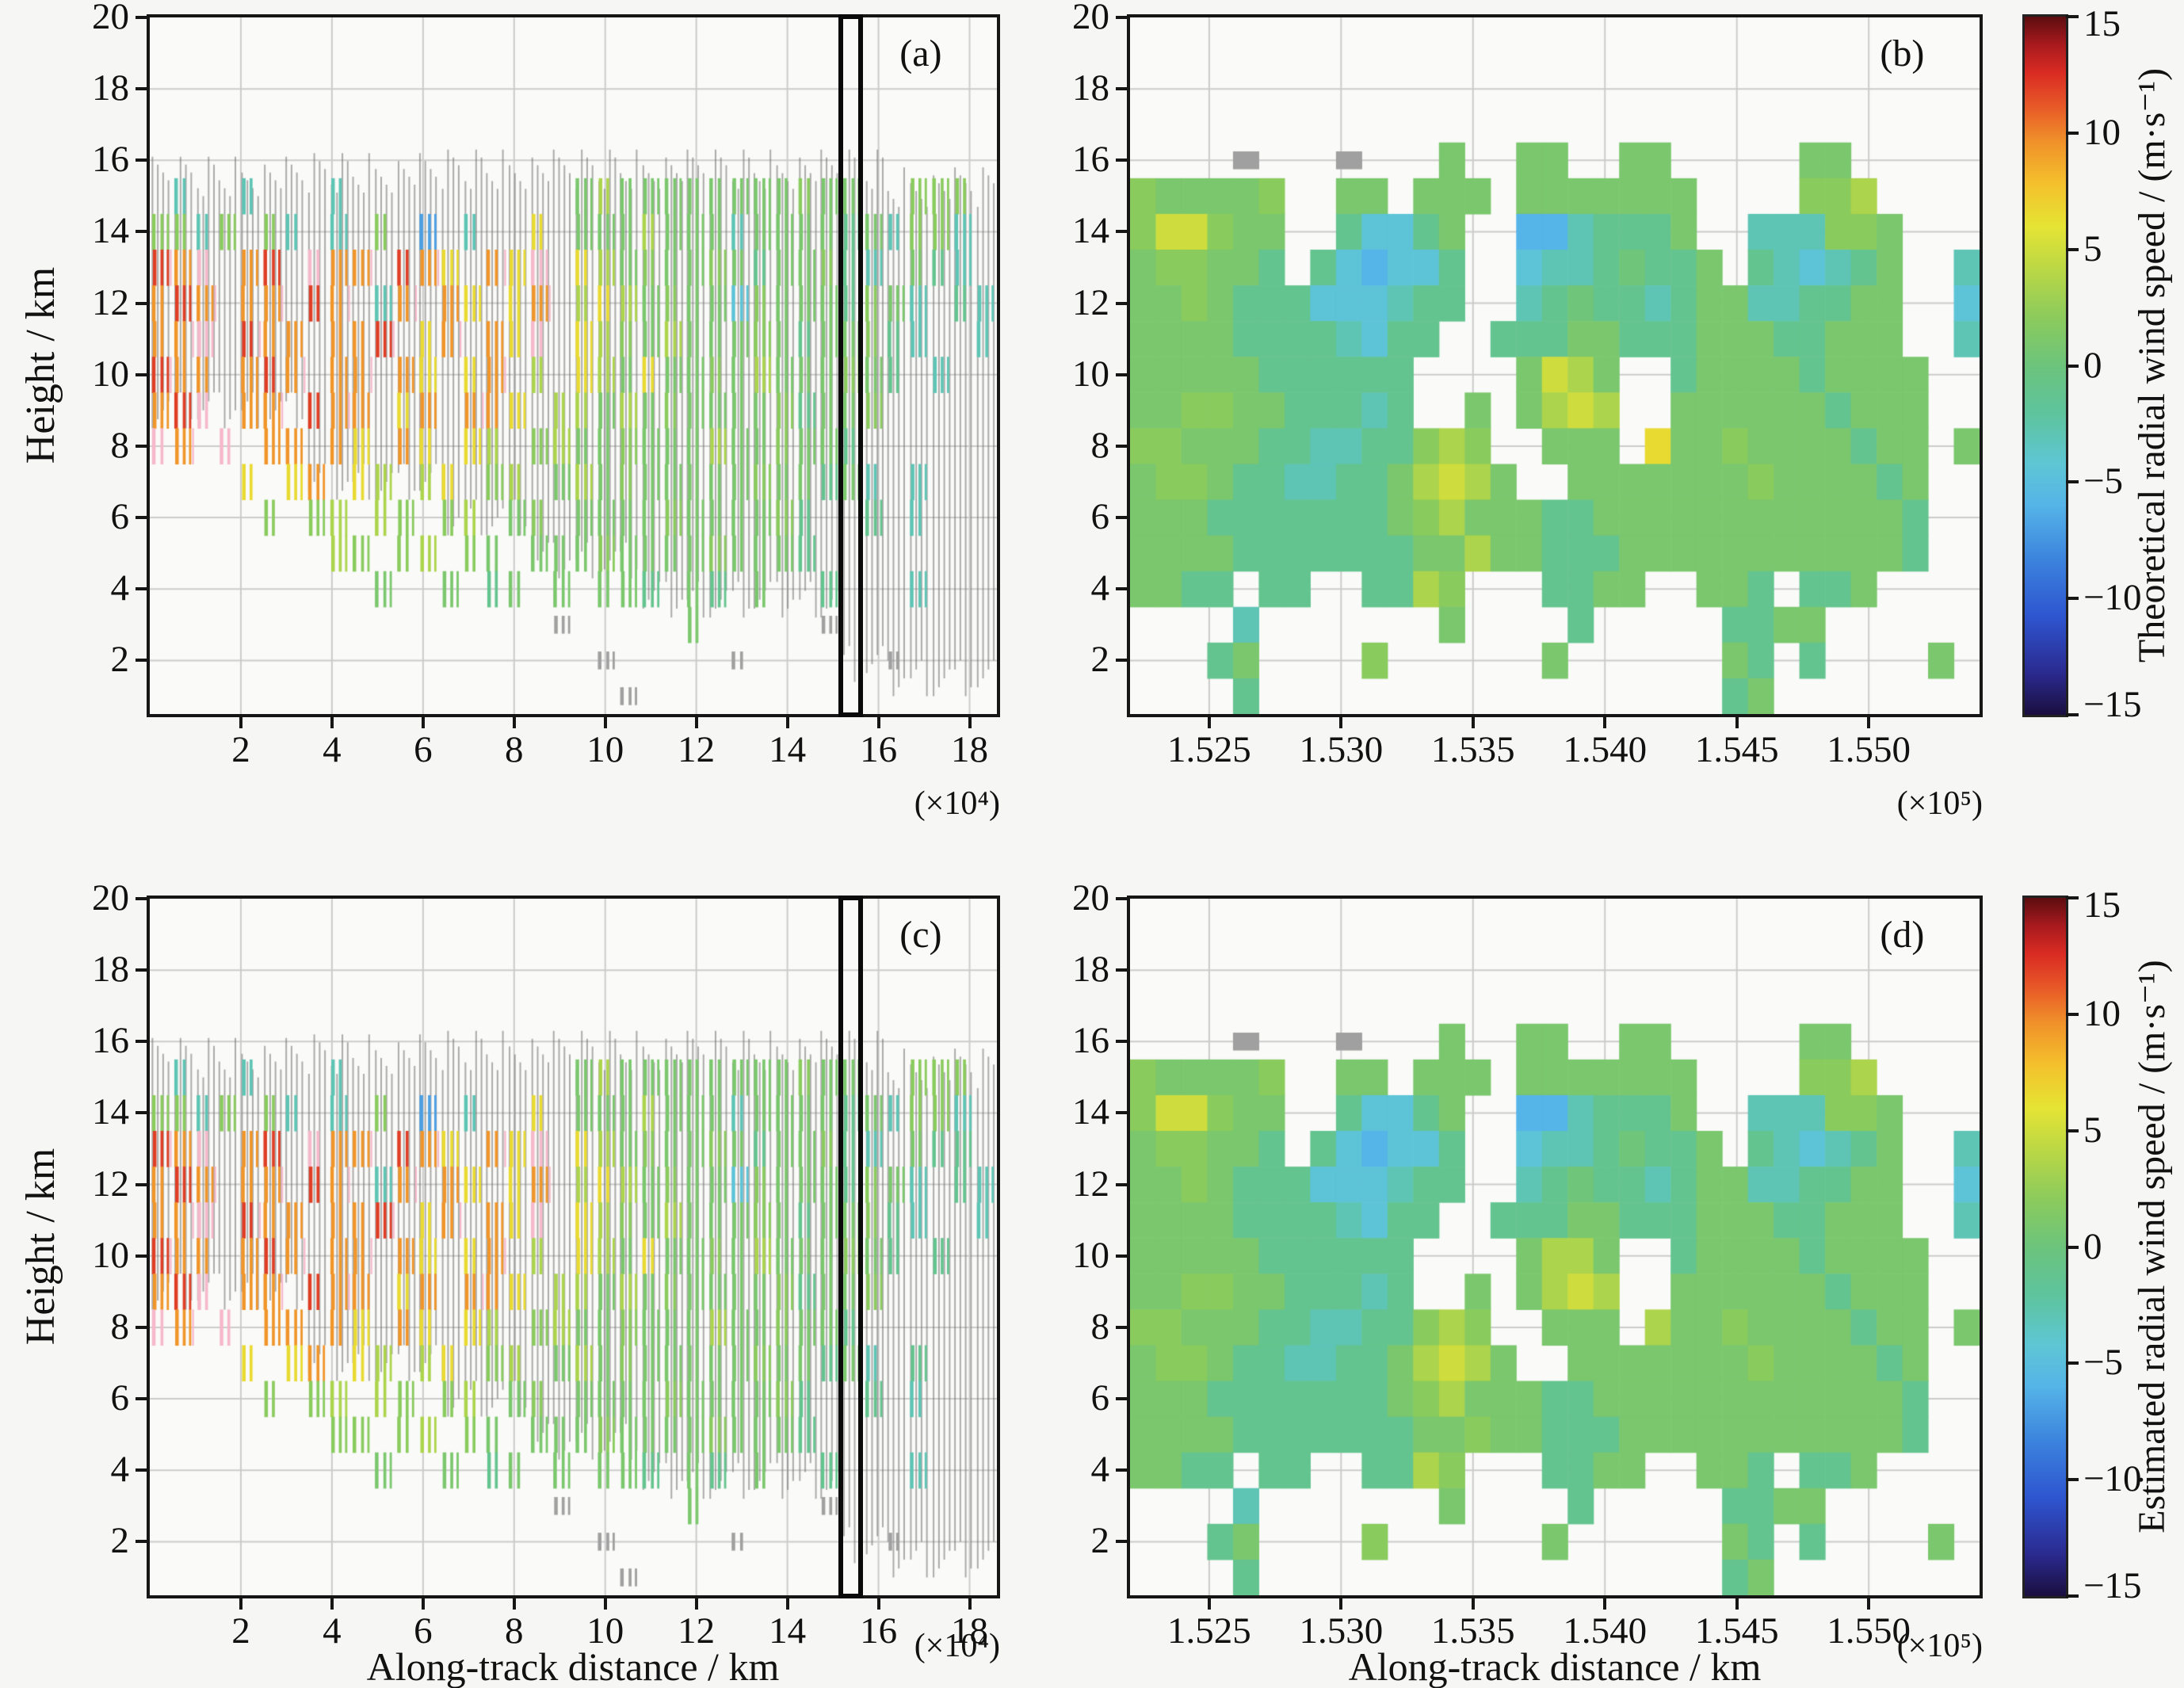 The image size is (2184, 1688). Describe the element at coordinates (605, 749) in the screenshot. I see `x-tick-label: 10` at that location.